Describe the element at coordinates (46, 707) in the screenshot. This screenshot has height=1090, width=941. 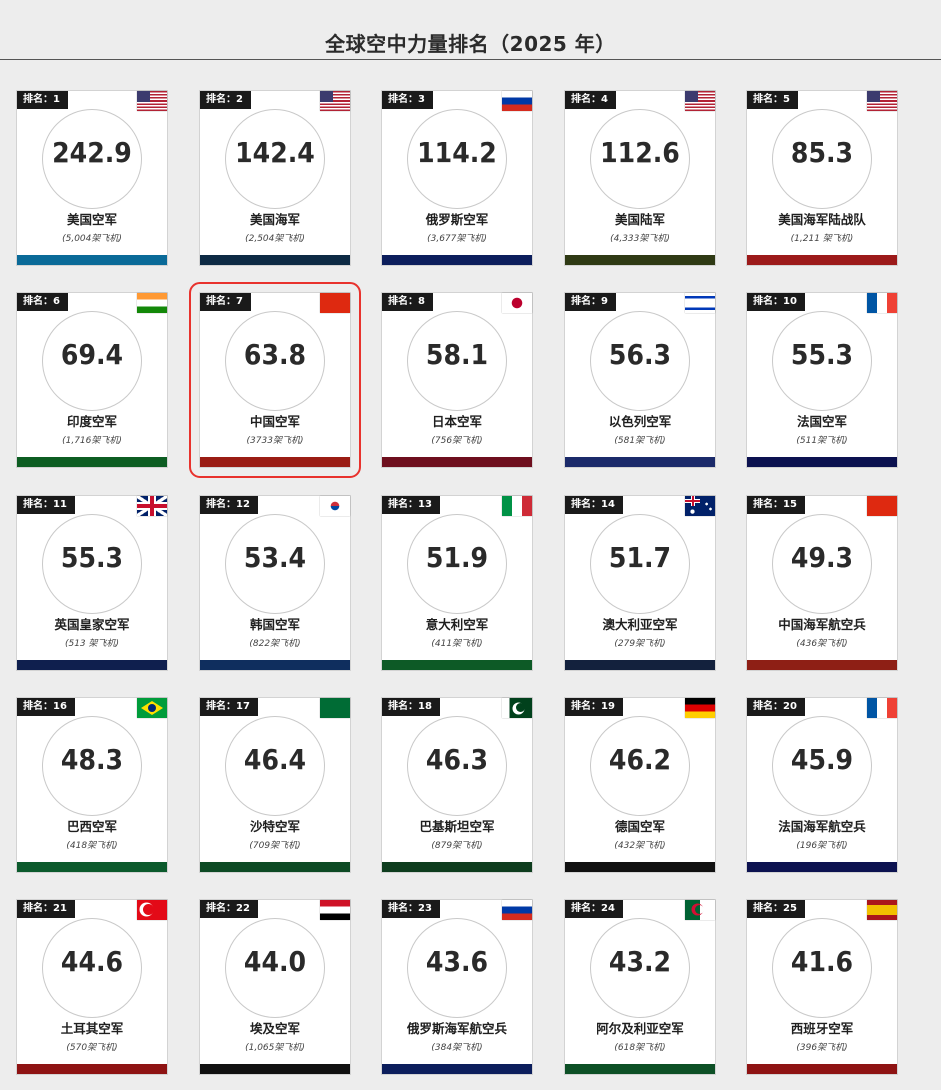
I see `rank-badge: 排名：16` at that location.